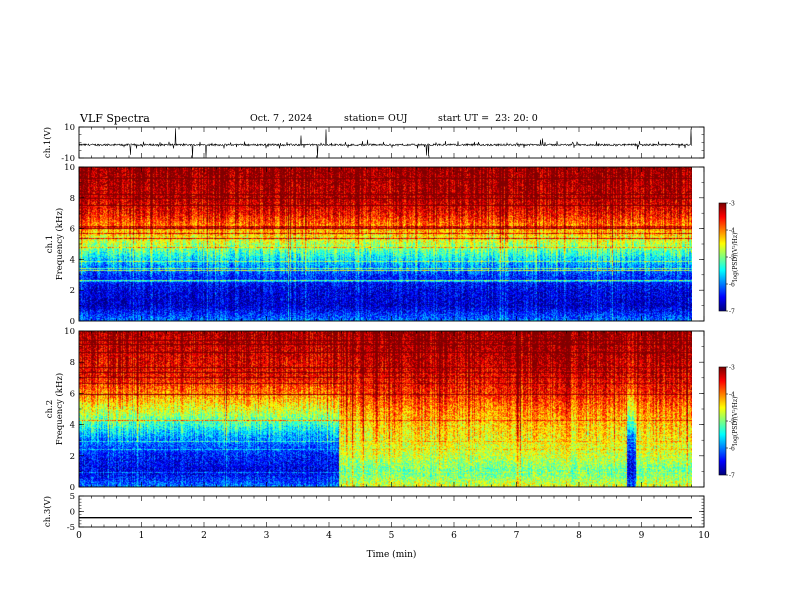 The height and width of the screenshot is (612, 792). Describe the element at coordinates (115, 118) in the screenshot. I see `figure-title: VLF Spectra` at that location.